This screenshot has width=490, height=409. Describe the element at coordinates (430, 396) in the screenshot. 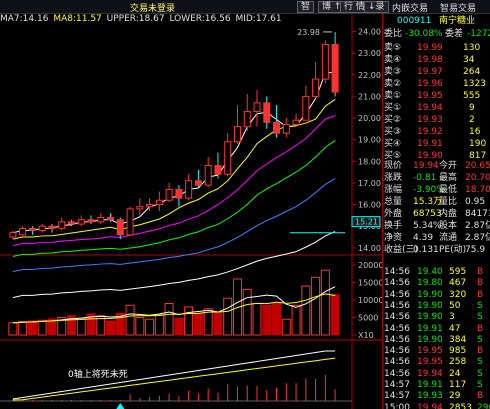

I see `tick-price: 19.93` at that location.